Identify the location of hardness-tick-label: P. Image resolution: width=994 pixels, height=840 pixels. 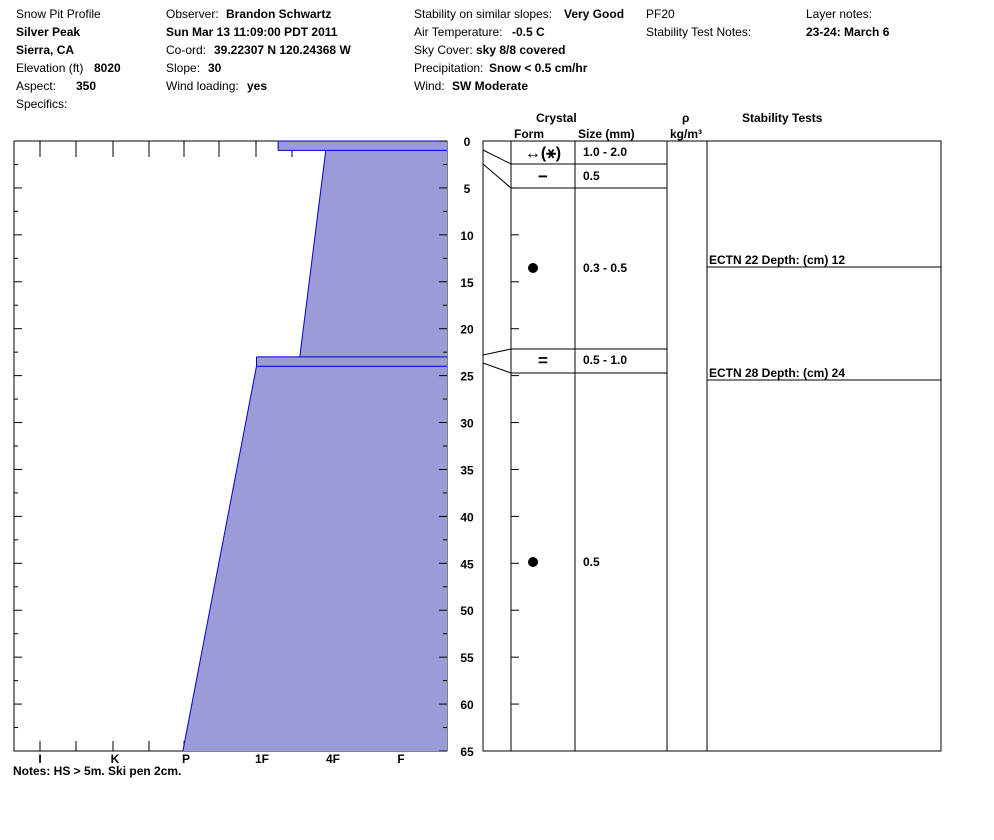
(186, 759).